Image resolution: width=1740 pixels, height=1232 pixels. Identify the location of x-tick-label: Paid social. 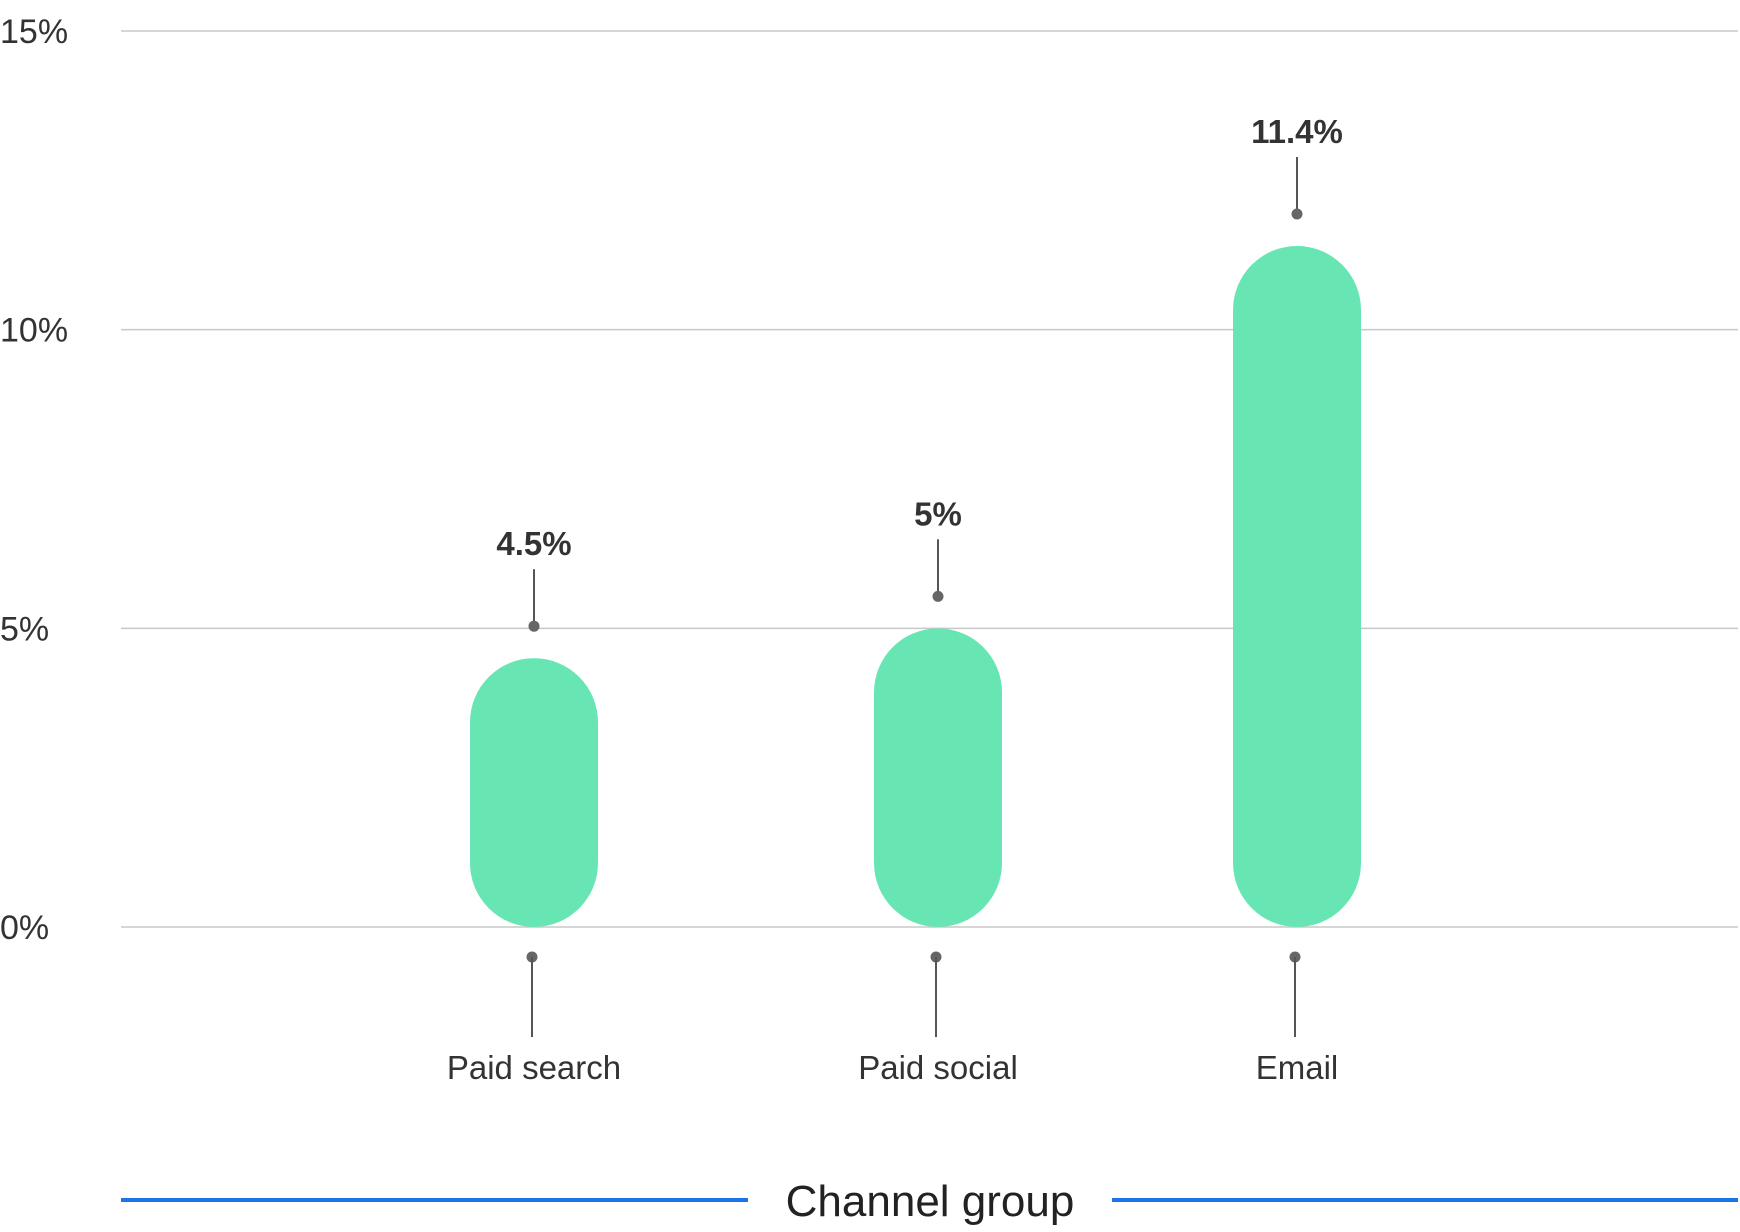
(938, 1067).